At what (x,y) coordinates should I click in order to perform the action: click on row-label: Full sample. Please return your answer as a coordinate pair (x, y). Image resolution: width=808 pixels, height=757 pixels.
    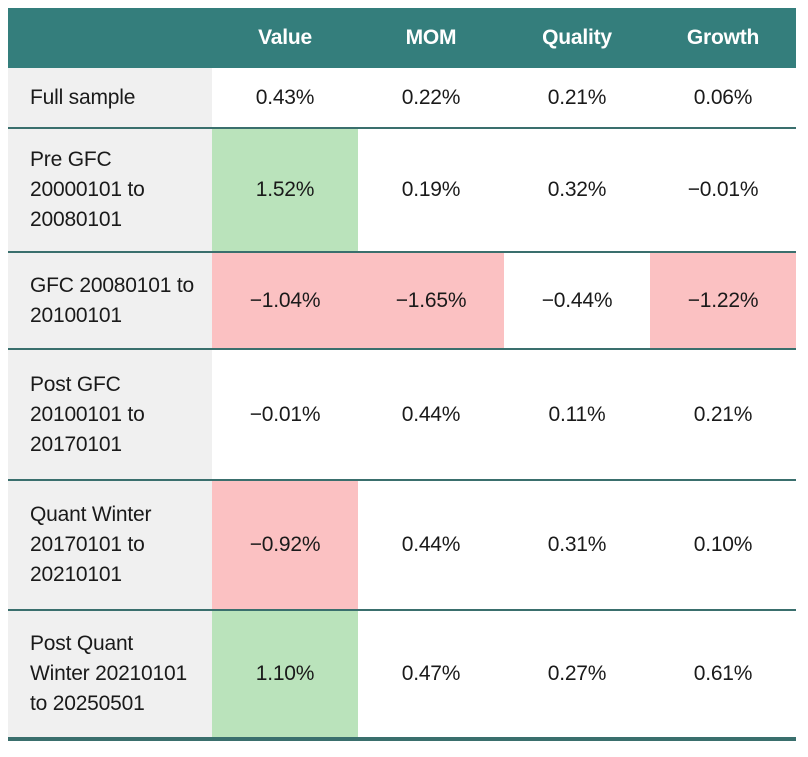
    Looking at the image, I should click on (110, 97).